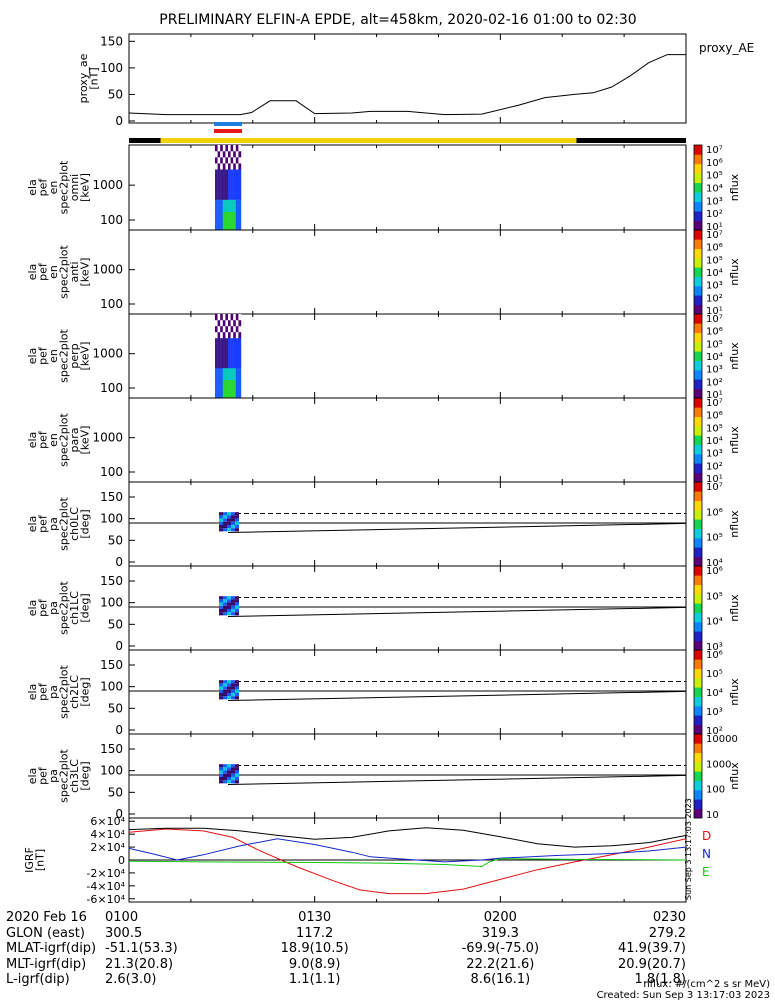 Image resolution: width=775 pixels, height=1000 pixels. Describe the element at coordinates (706, 984) in the screenshot. I see `footer-units: nflux: #/(cm^2 s sr MeV)` at that location.